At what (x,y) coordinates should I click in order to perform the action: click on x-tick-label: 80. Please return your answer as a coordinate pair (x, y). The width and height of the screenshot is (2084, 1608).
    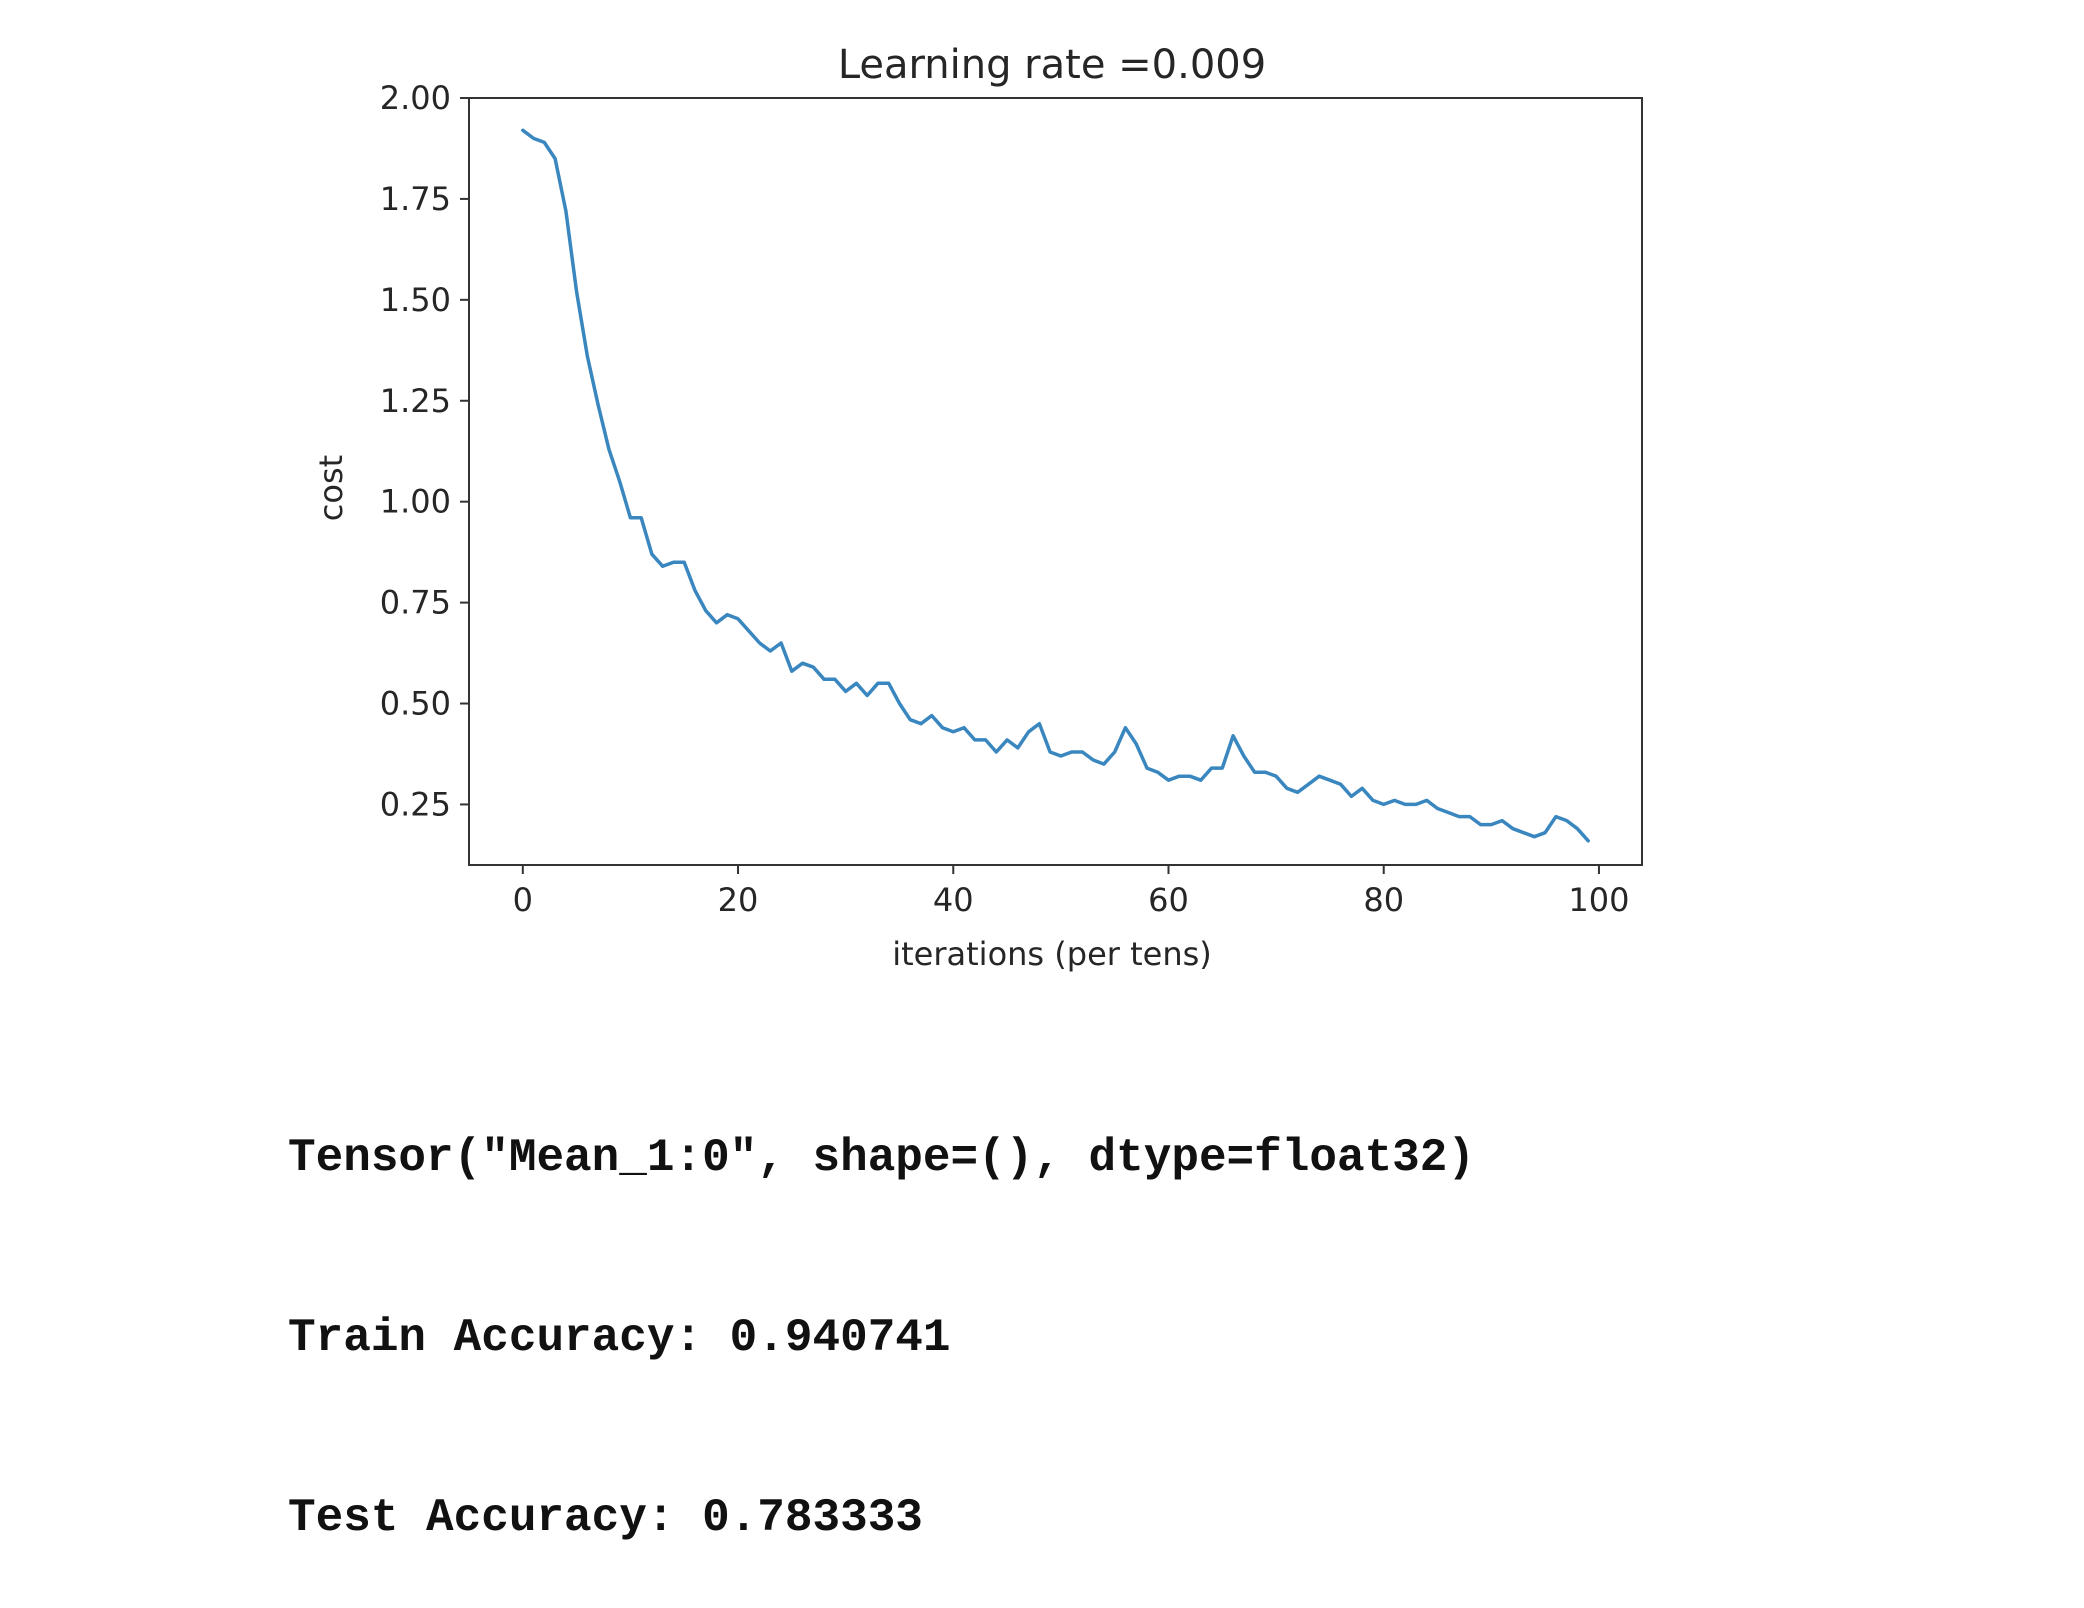
    Looking at the image, I should click on (1383, 900).